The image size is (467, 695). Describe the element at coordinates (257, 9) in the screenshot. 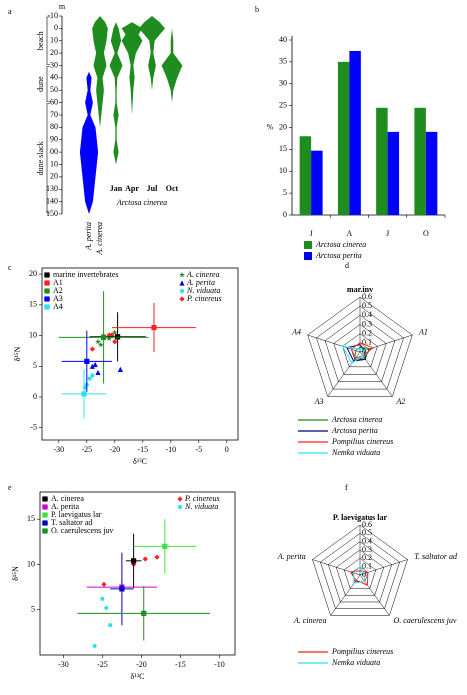

I see `panel-label: b` at that location.